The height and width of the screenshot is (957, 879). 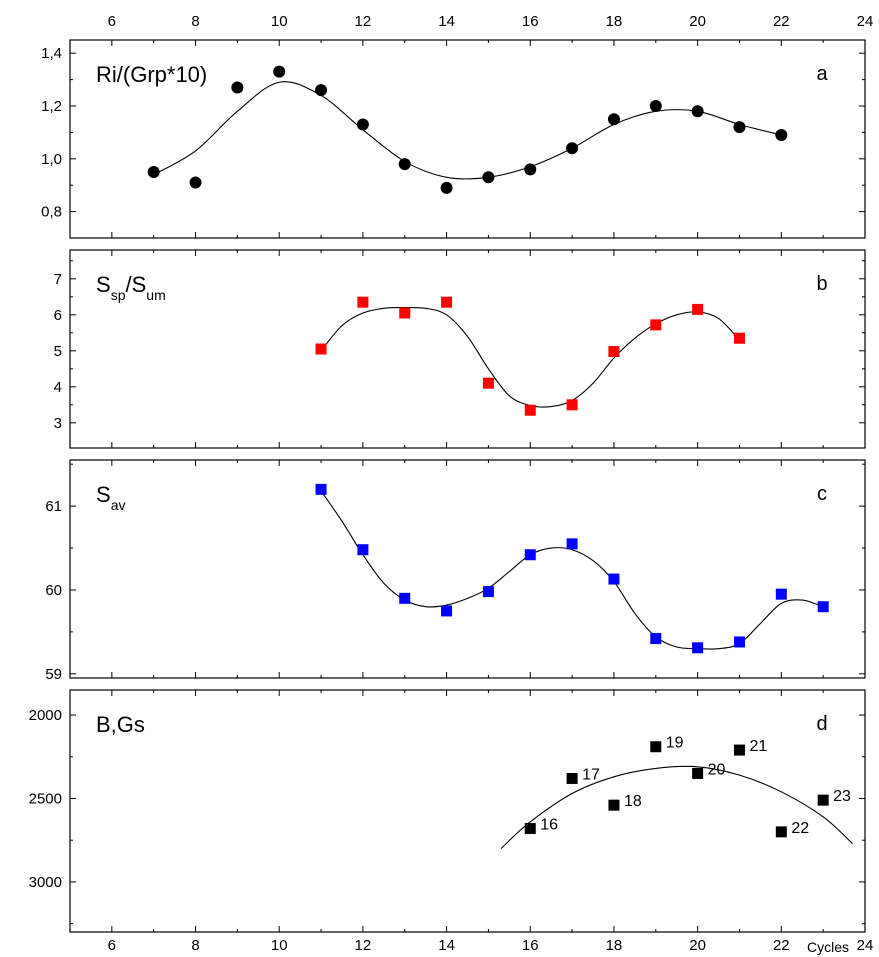 What do you see at coordinates (103, 494) in the screenshot?
I see `panel-title-main: S` at bounding box center [103, 494].